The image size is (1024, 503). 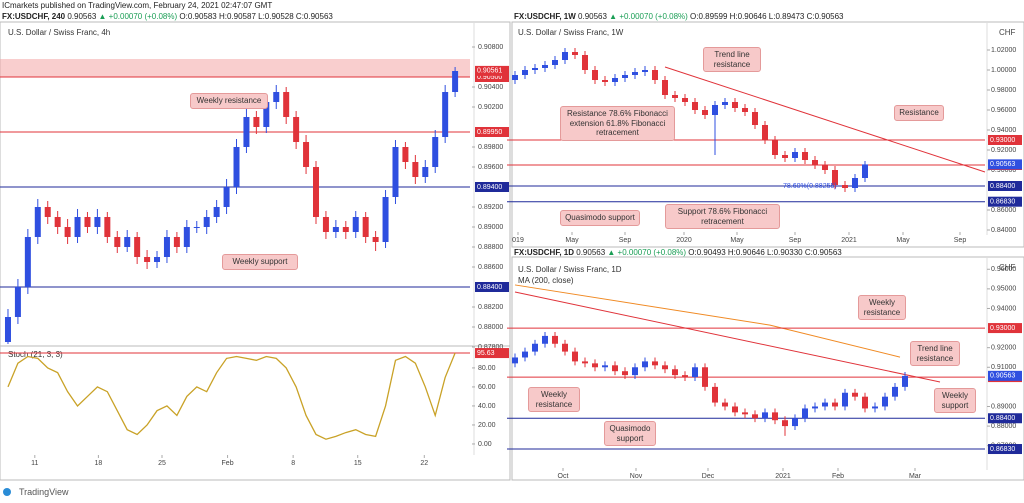 What do you see at coordinates (1002, 140) in the screenshot?
I see `level-label: 0.93000` at bounding box center [1002, 140].